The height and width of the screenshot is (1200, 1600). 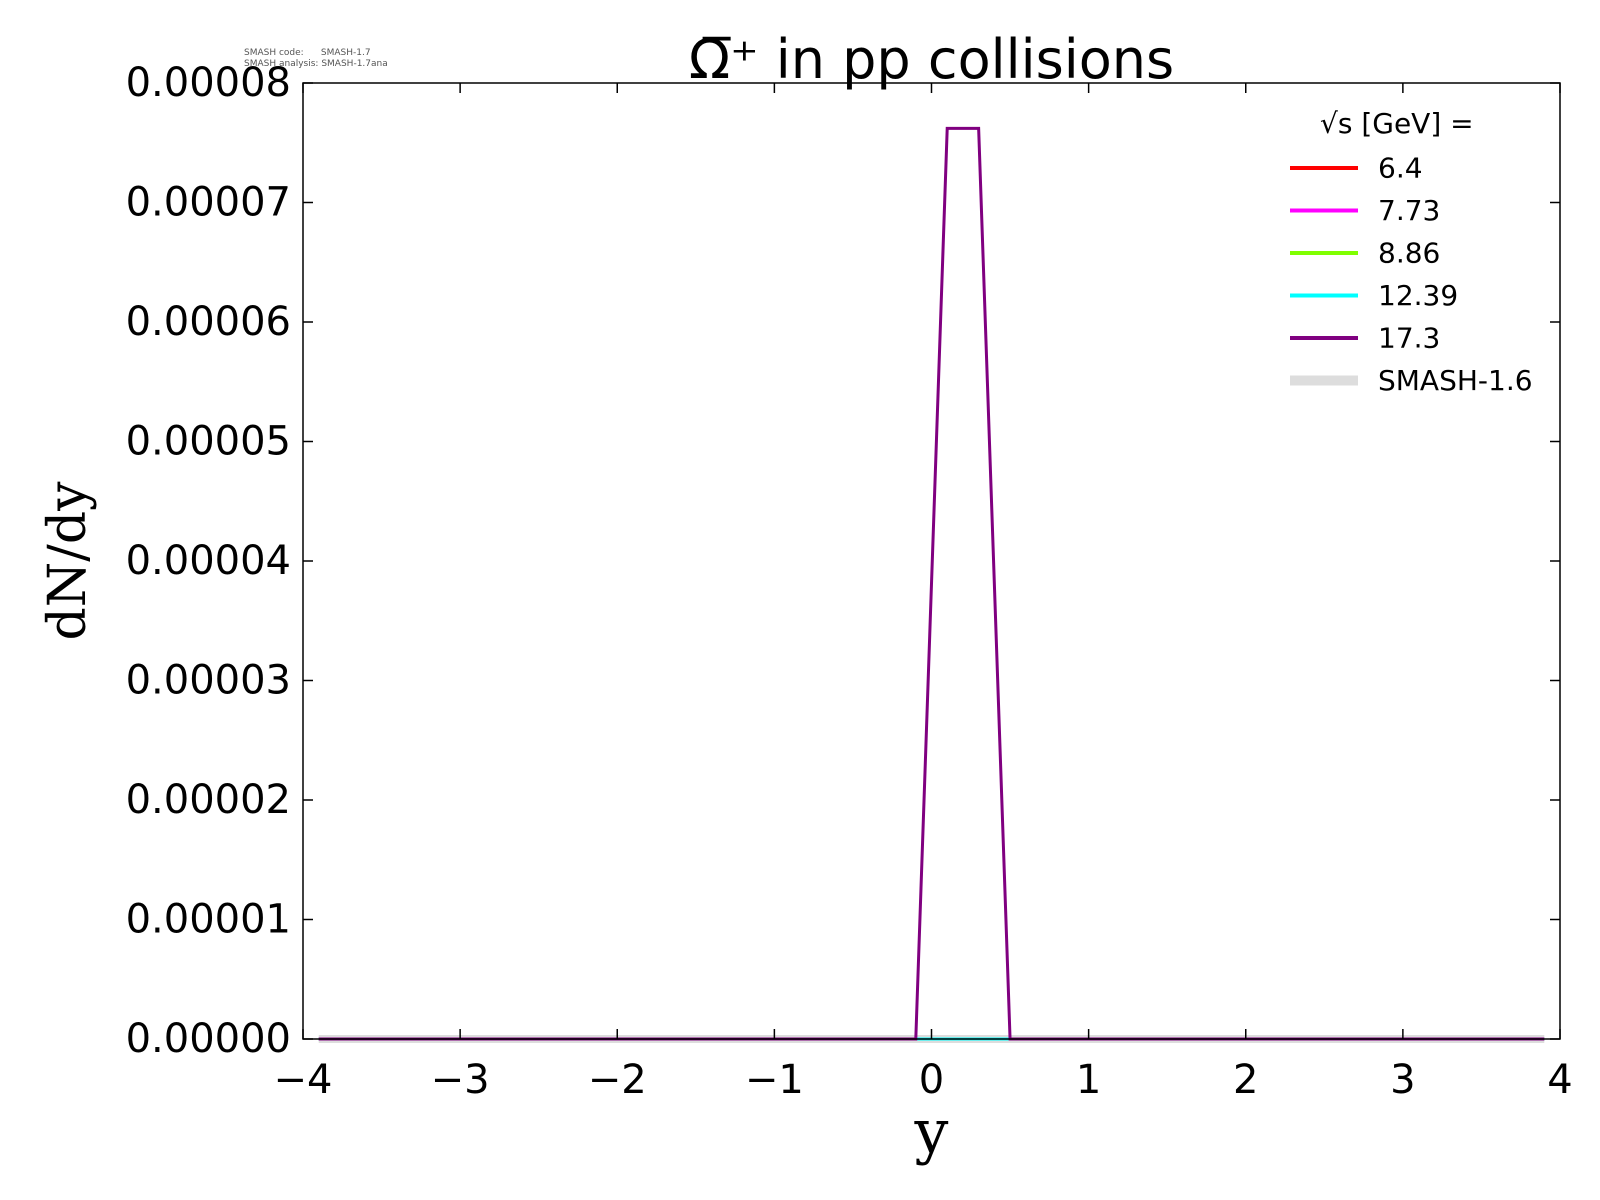 I want to click on legend: √s [GeV] = 6.4 7.73 8.86 12.39 17.3 SMASH-1.6, so click(x=1411, y=252).